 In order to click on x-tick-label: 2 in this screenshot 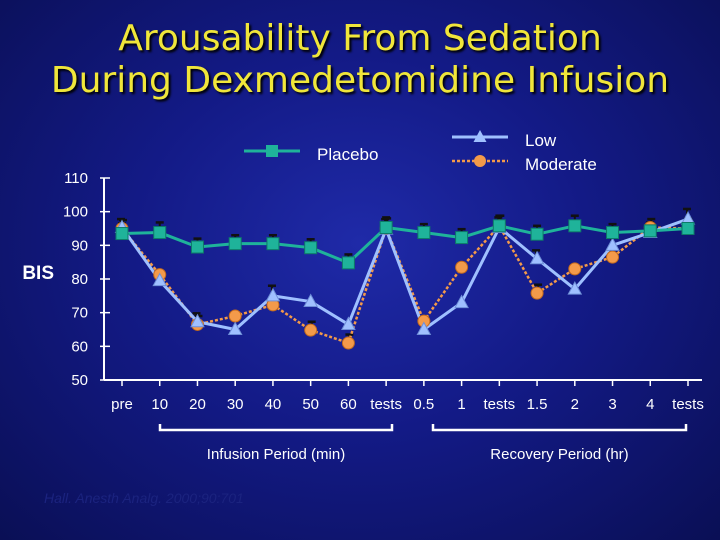, I will do `click(575, 404)`.